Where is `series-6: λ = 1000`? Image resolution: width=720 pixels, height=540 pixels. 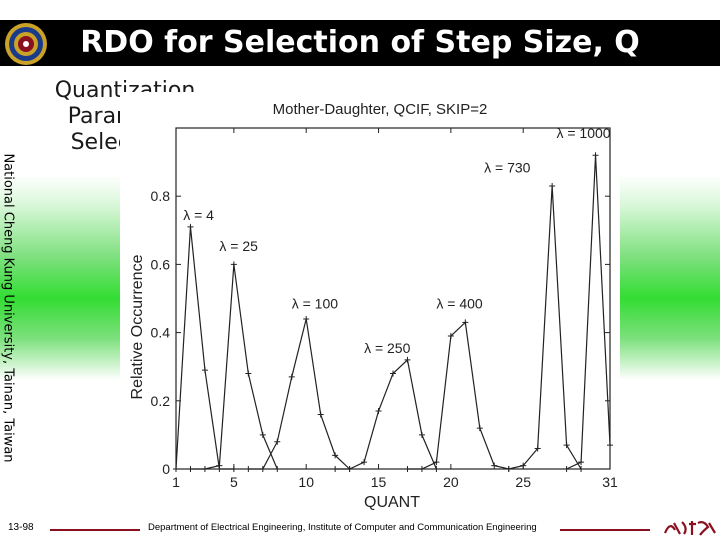
series-6: λ = 1000 is located at coordinates (584, 298).